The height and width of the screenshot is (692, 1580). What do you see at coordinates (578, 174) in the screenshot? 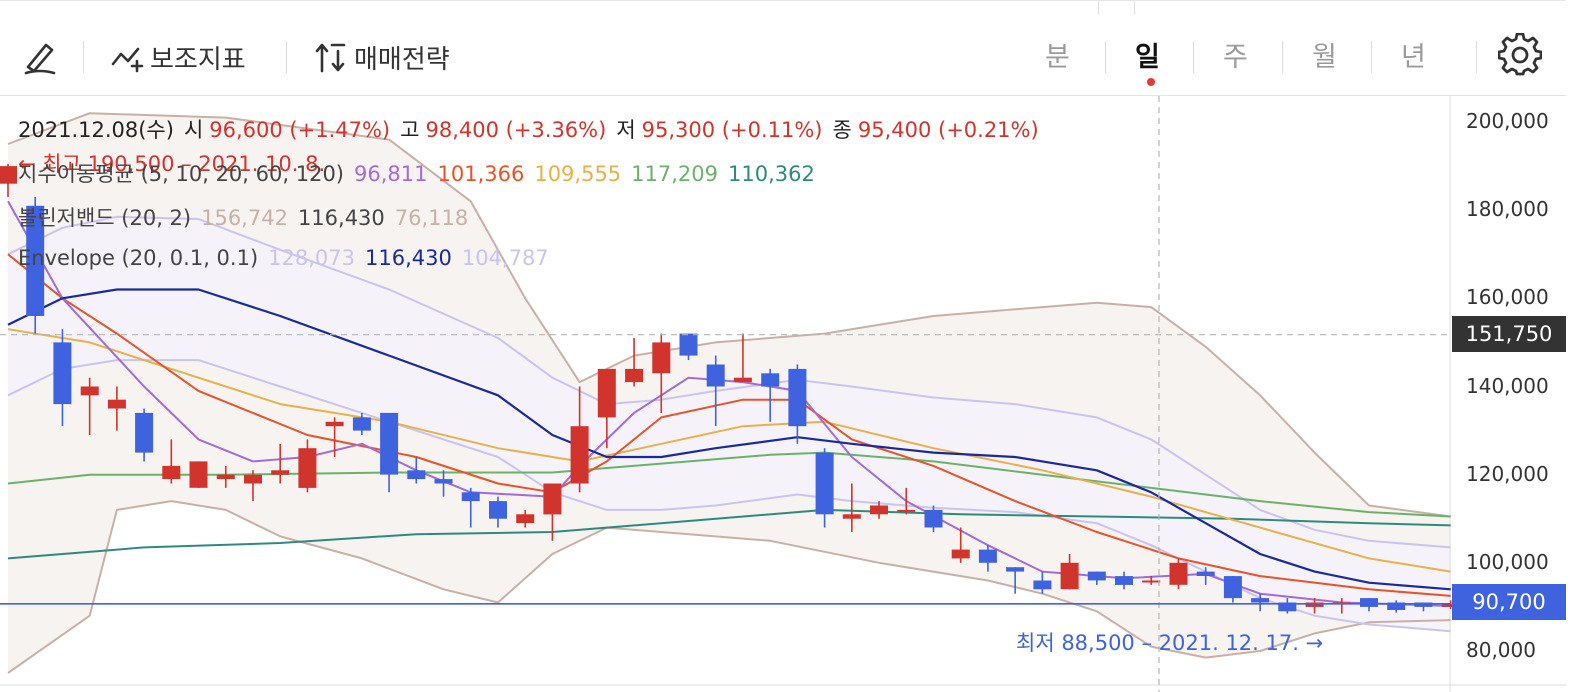
I see `ema20-value: 109,555` at bounding box center [578, 174].